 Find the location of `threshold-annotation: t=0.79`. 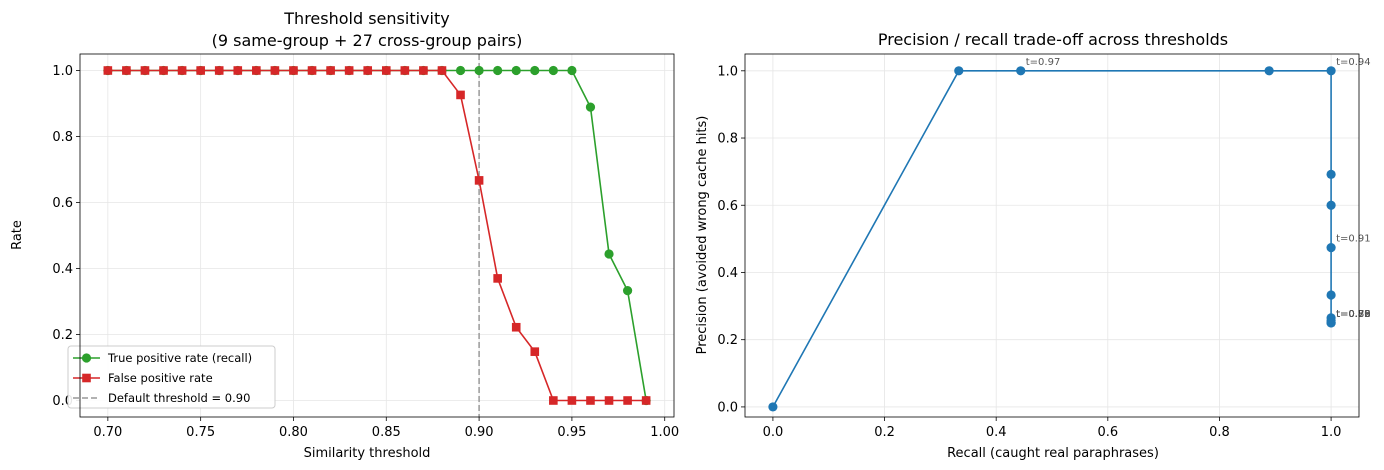

threshold-annotation: t=0.79 is located at coordinates (1353, 314).